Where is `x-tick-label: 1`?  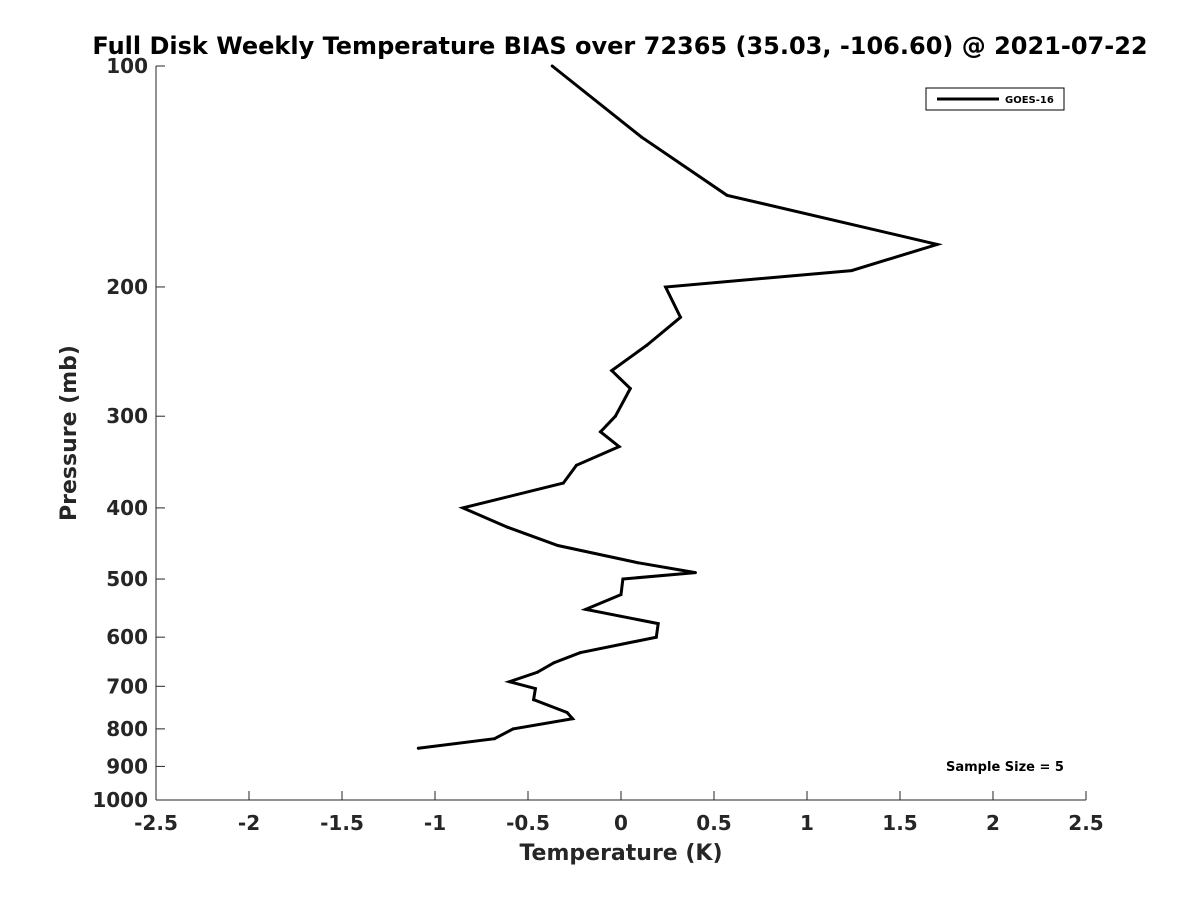
x-tick-label: 1 is located at coordinates (807, 823).